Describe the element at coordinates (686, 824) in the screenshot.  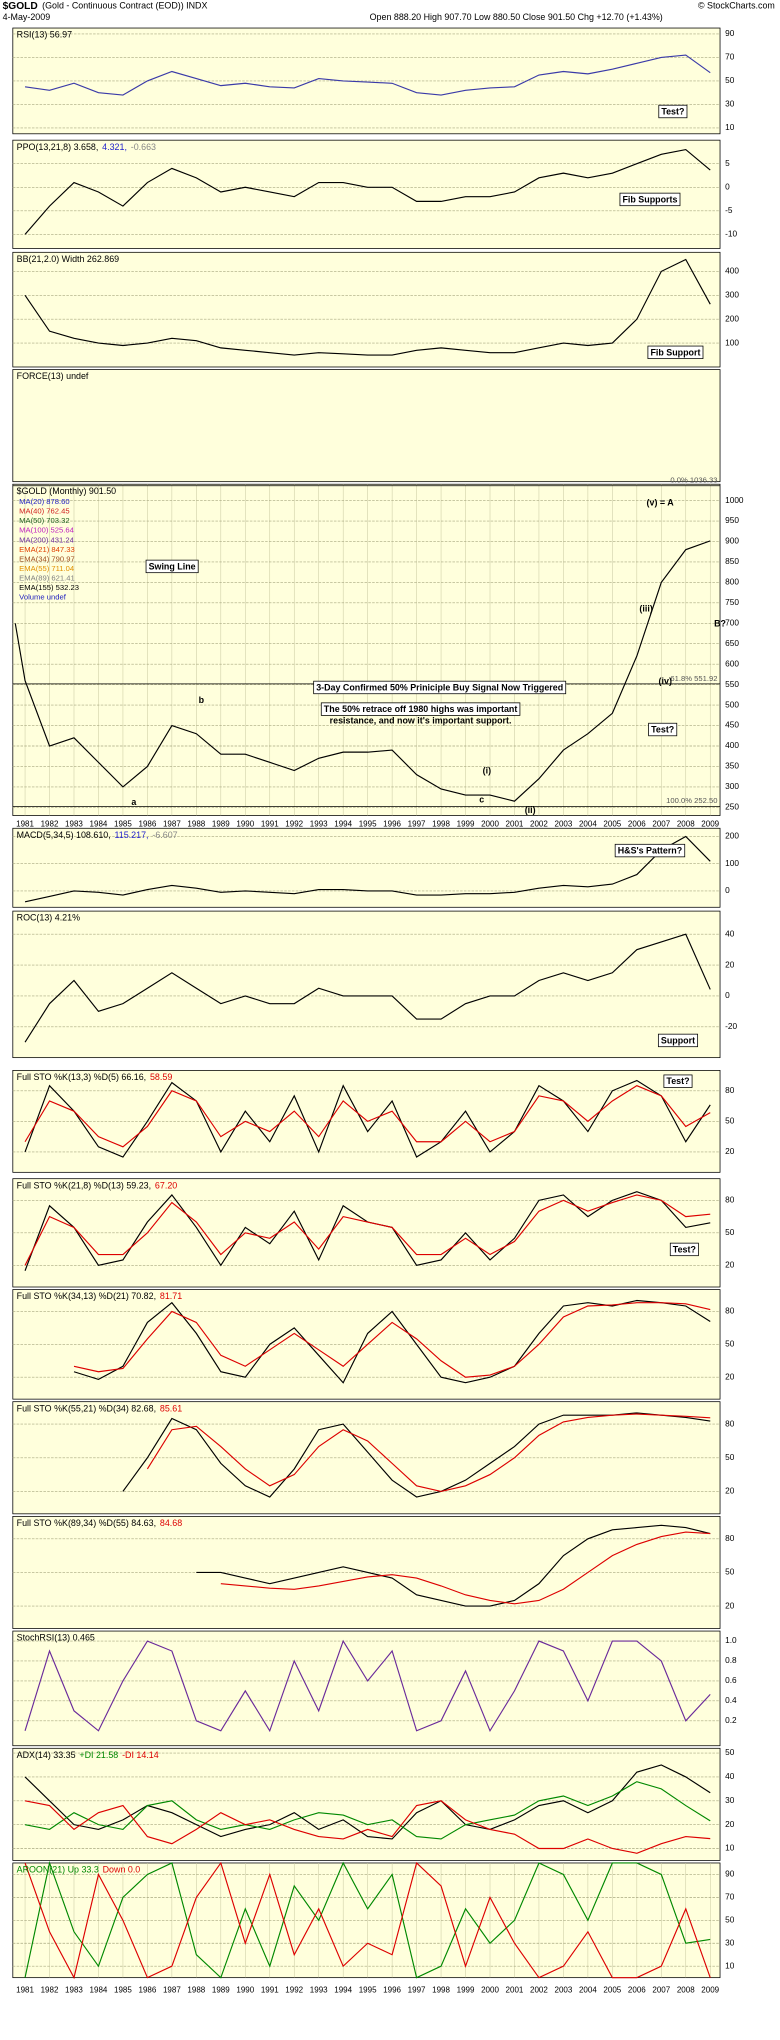
I see `x-tick-label: 2008` at that location.